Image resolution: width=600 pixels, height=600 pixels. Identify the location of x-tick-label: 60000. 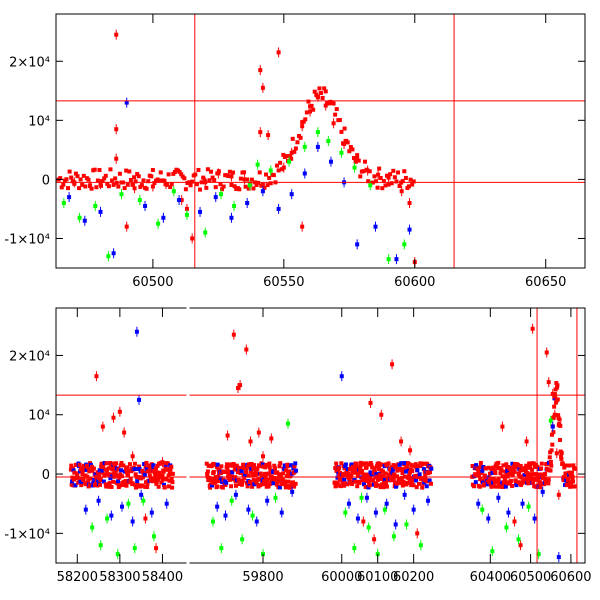
(341, 577).